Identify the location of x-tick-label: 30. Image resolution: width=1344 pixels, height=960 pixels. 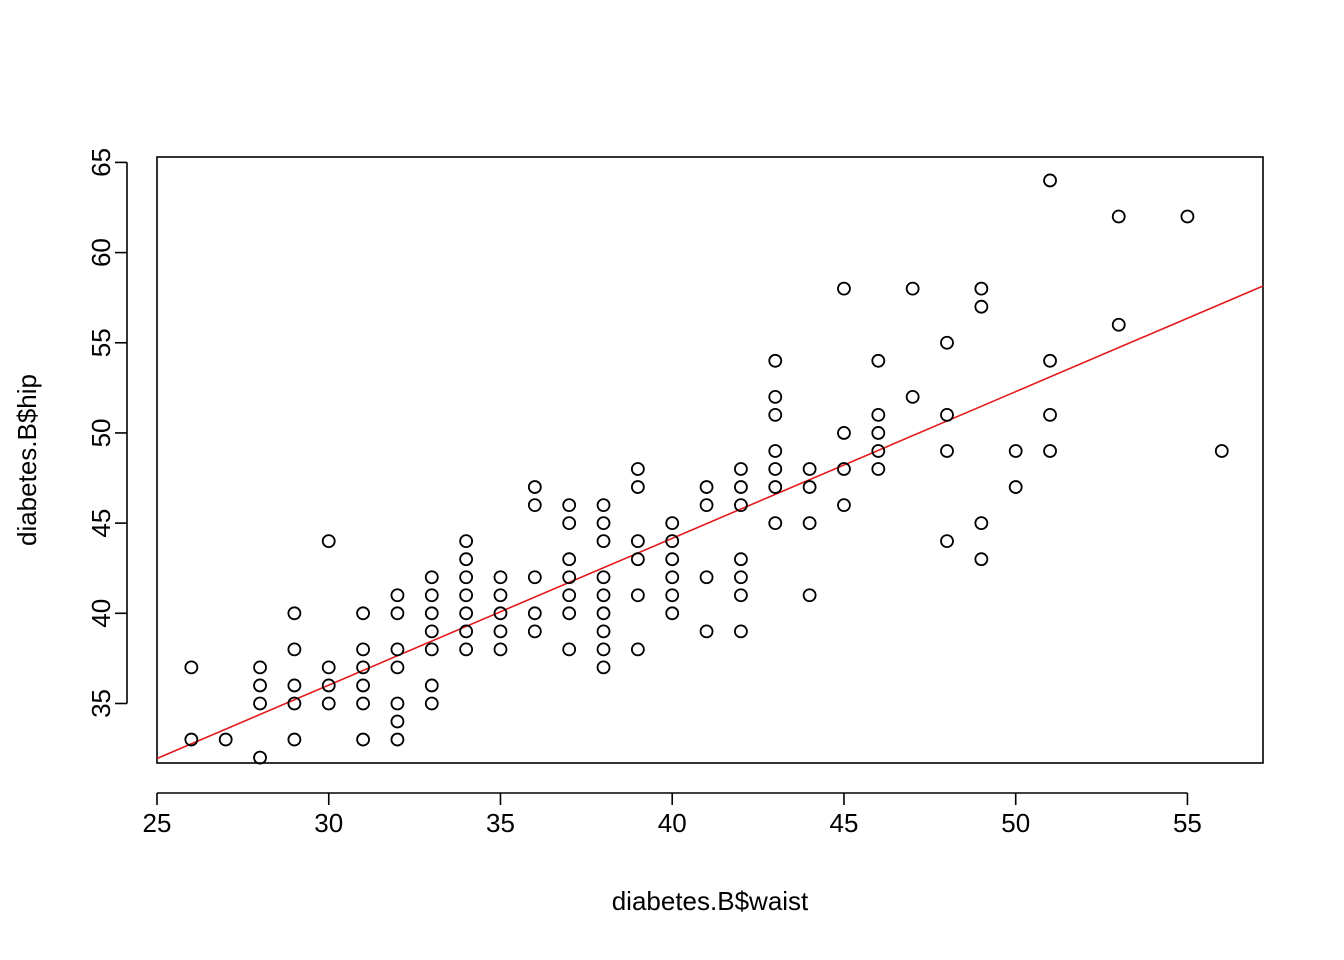
(328, 823).